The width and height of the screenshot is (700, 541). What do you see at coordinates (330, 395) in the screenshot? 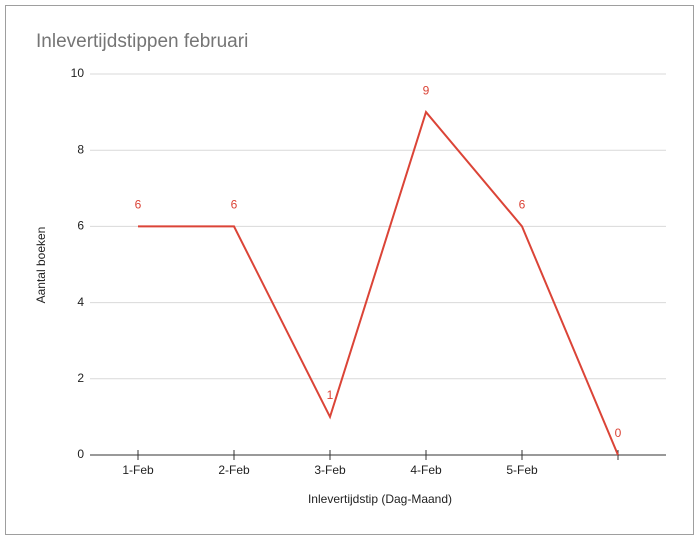
I see `data-label: 1` at bounding box center [330, 395].